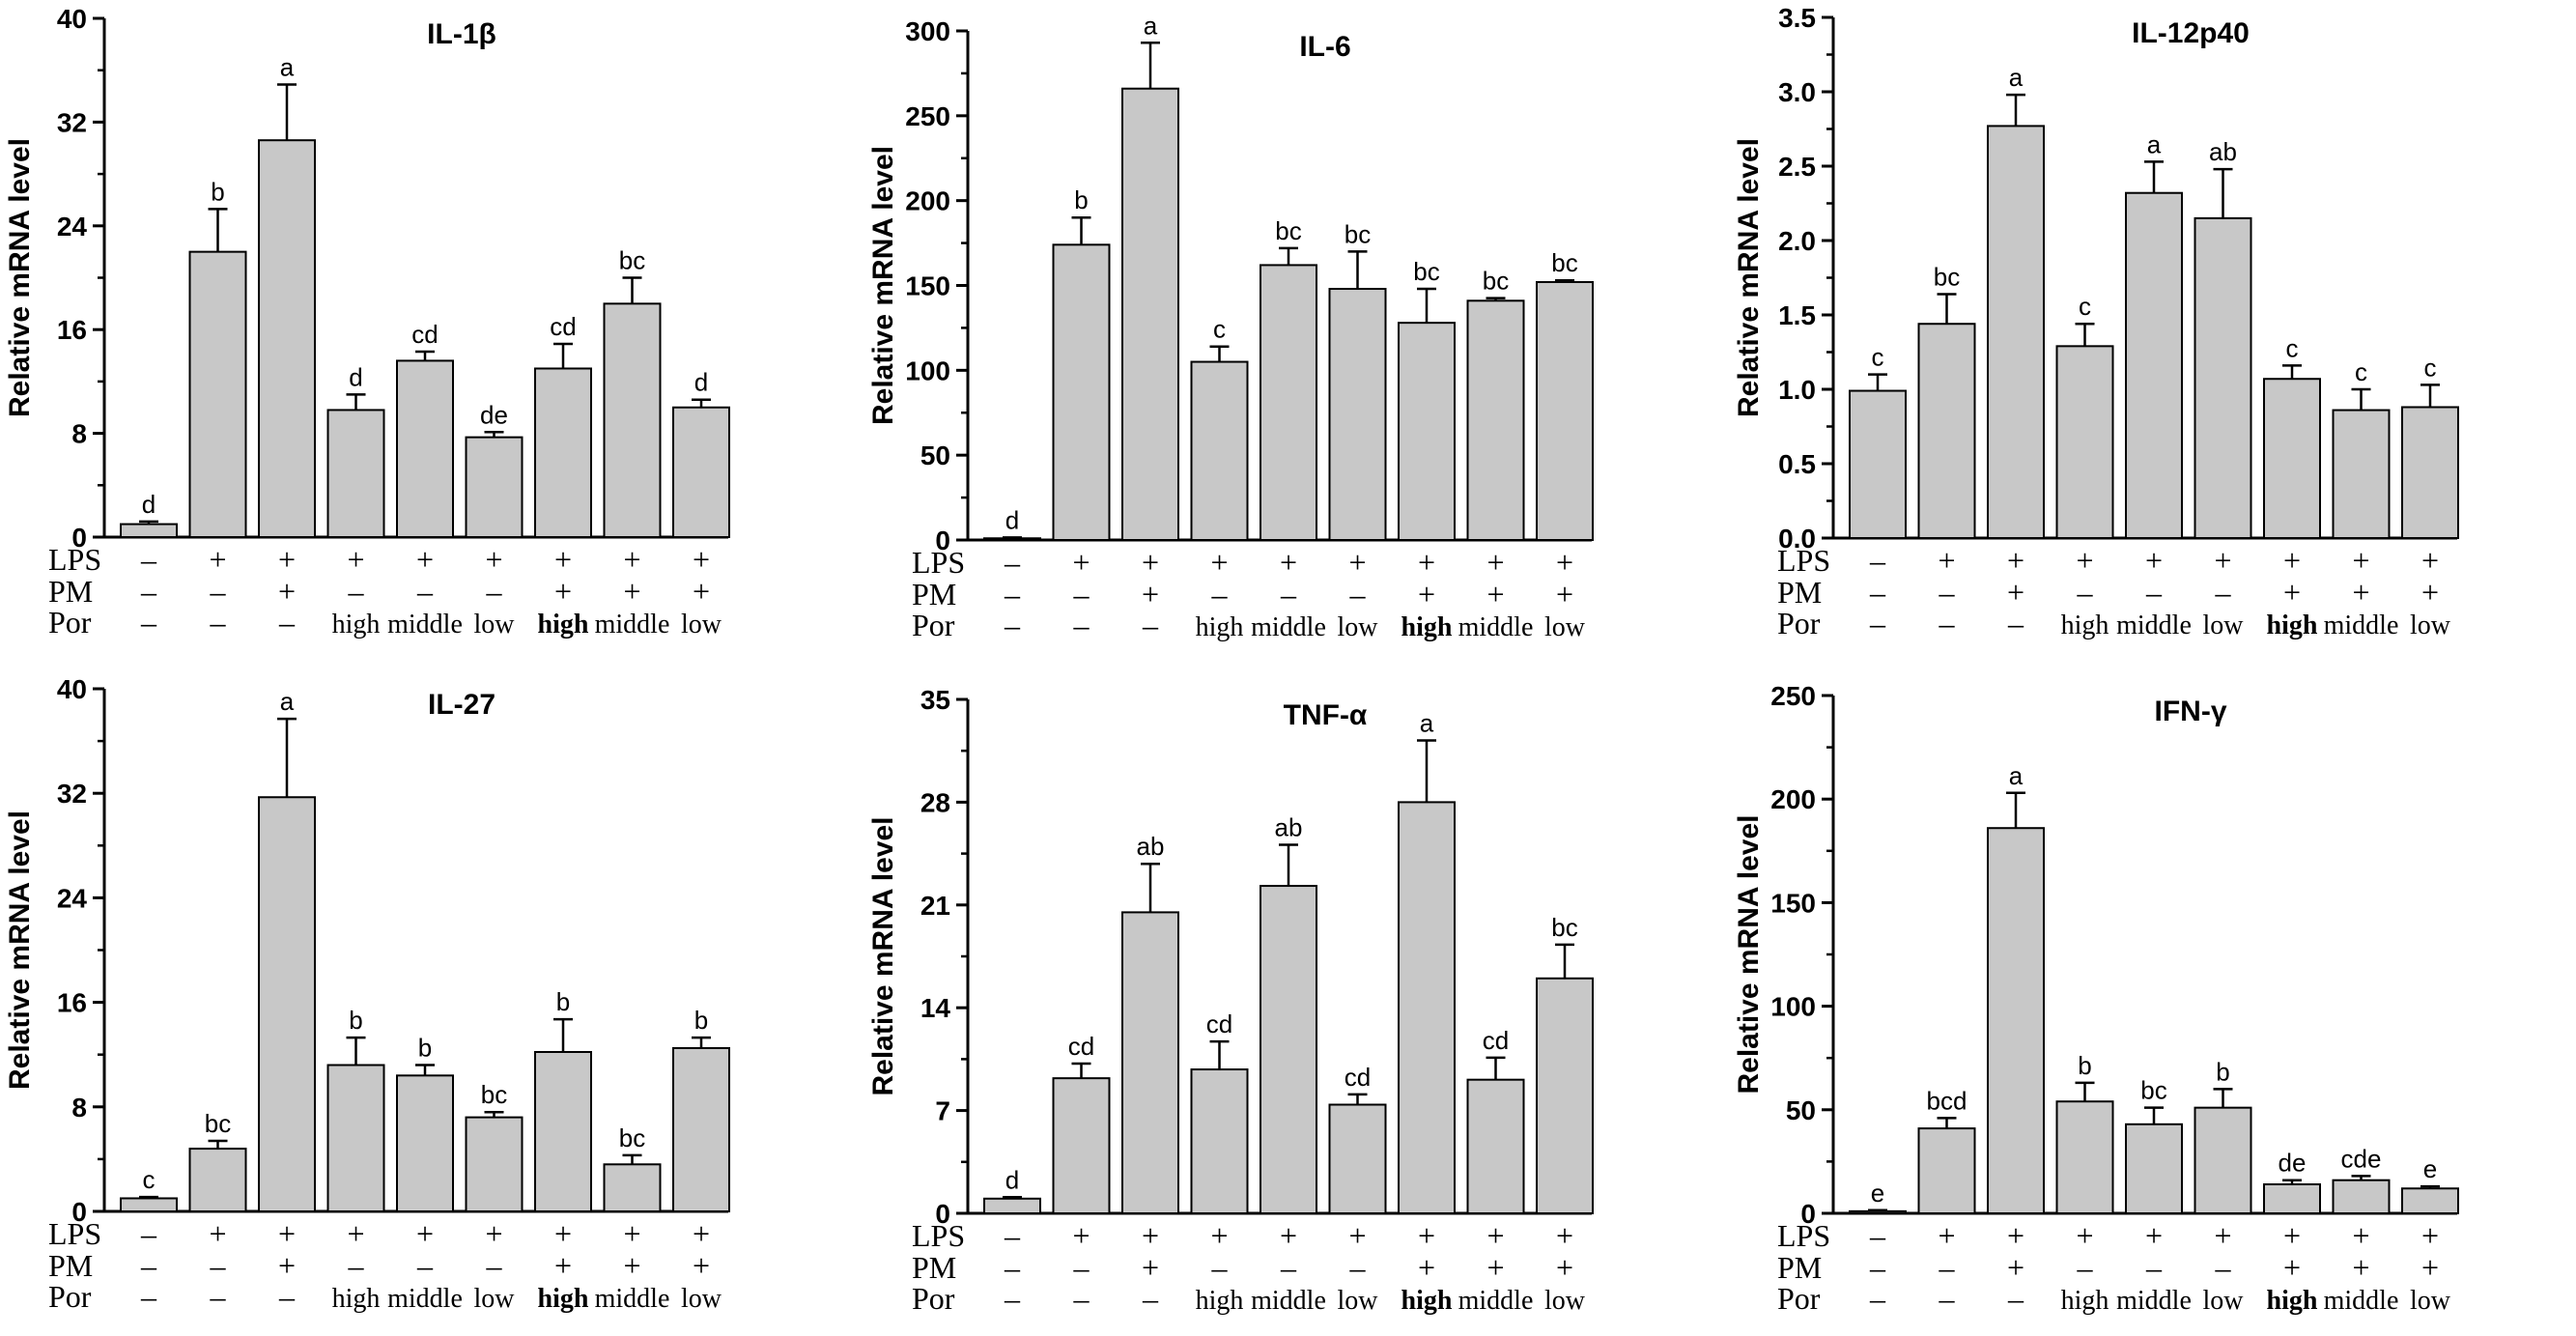 The image size is (2576, 1336). Describe the element at coordinates (70, 591) in the screenshot. I see `row-label-pm: PM` at that location.